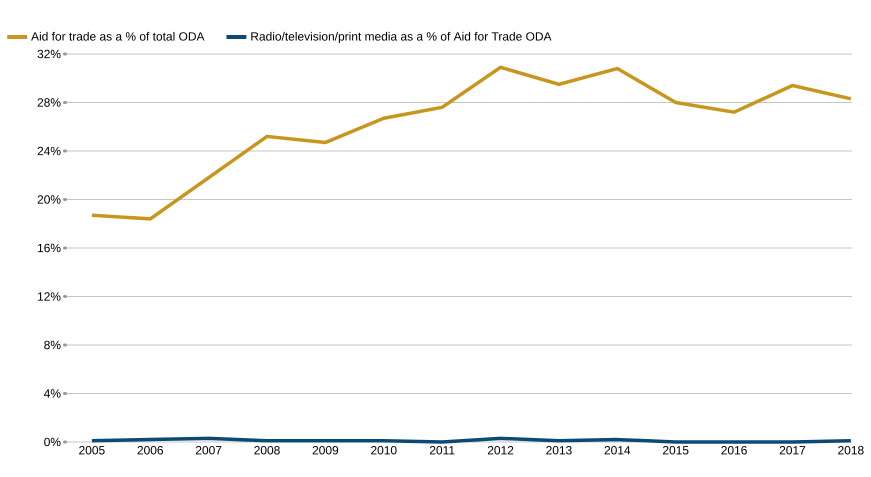 Image resolution: width=871 pixels, height=477 pixels. I want to click on y-tick-label: 4%, so click(52, 393).